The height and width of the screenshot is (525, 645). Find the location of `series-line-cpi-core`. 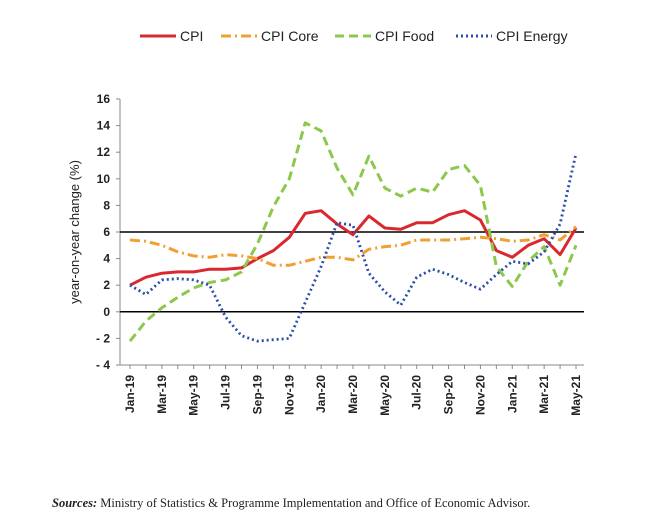

series-line-cpi-core is located at coordinates (353, 246).